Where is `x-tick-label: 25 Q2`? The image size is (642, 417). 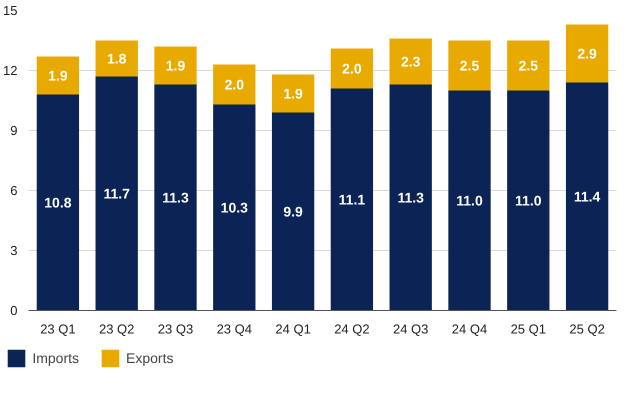
x-tick-label: 25 Q2 is located at coordinates (587, 329).